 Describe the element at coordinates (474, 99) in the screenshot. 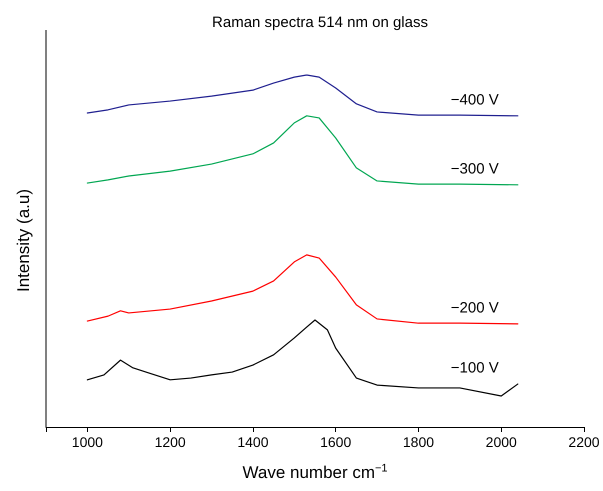

I see `series-label: −400 V` at that location.